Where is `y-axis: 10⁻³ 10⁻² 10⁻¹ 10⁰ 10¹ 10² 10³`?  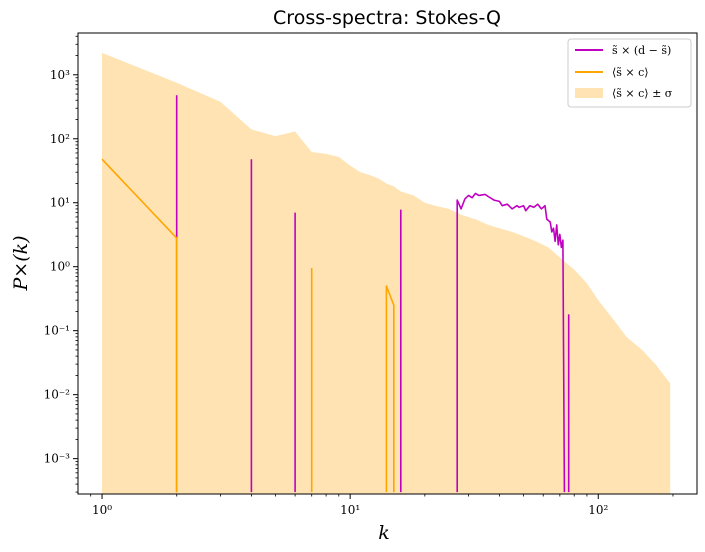 y-axis: 10⁻³ 10⁻² 10⁻¹ 10⁰ 10¹ 10² 10³ is located at coordinates (61, 264).